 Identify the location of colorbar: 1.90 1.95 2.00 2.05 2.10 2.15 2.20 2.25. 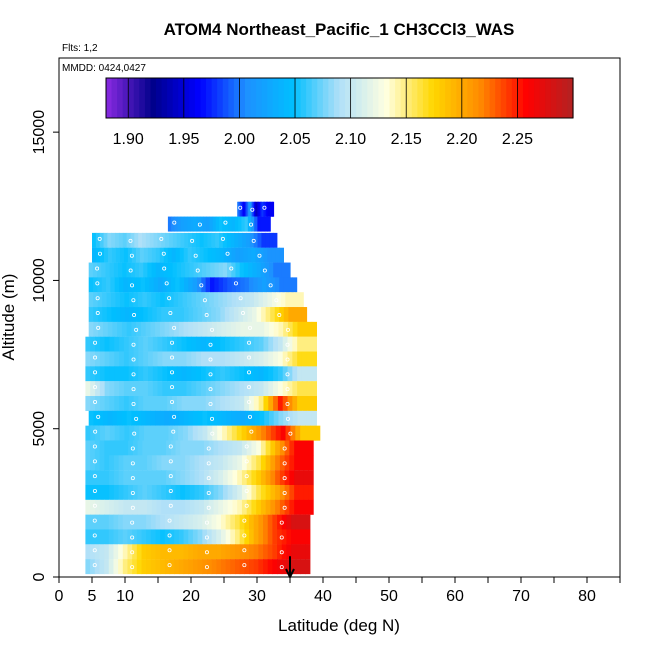
(339, 112).